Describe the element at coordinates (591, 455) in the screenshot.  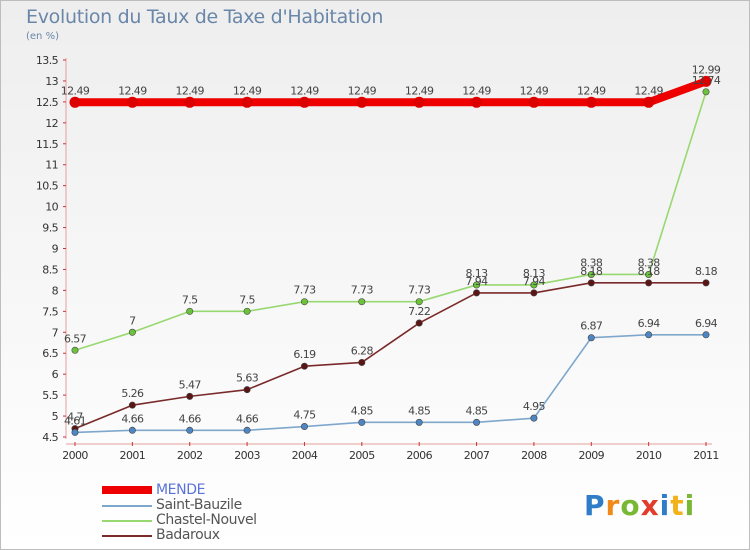
I see `x-tick-label: 2009` at that location.